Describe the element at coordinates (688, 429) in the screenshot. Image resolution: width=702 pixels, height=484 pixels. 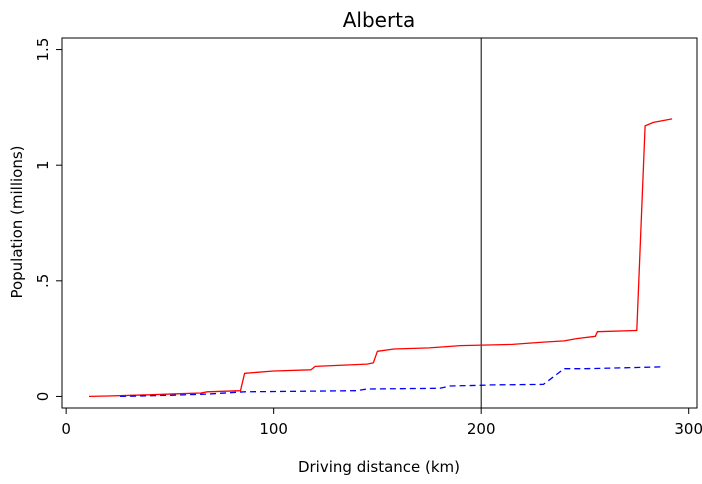
I see `x-tick-label: 300` at that location.